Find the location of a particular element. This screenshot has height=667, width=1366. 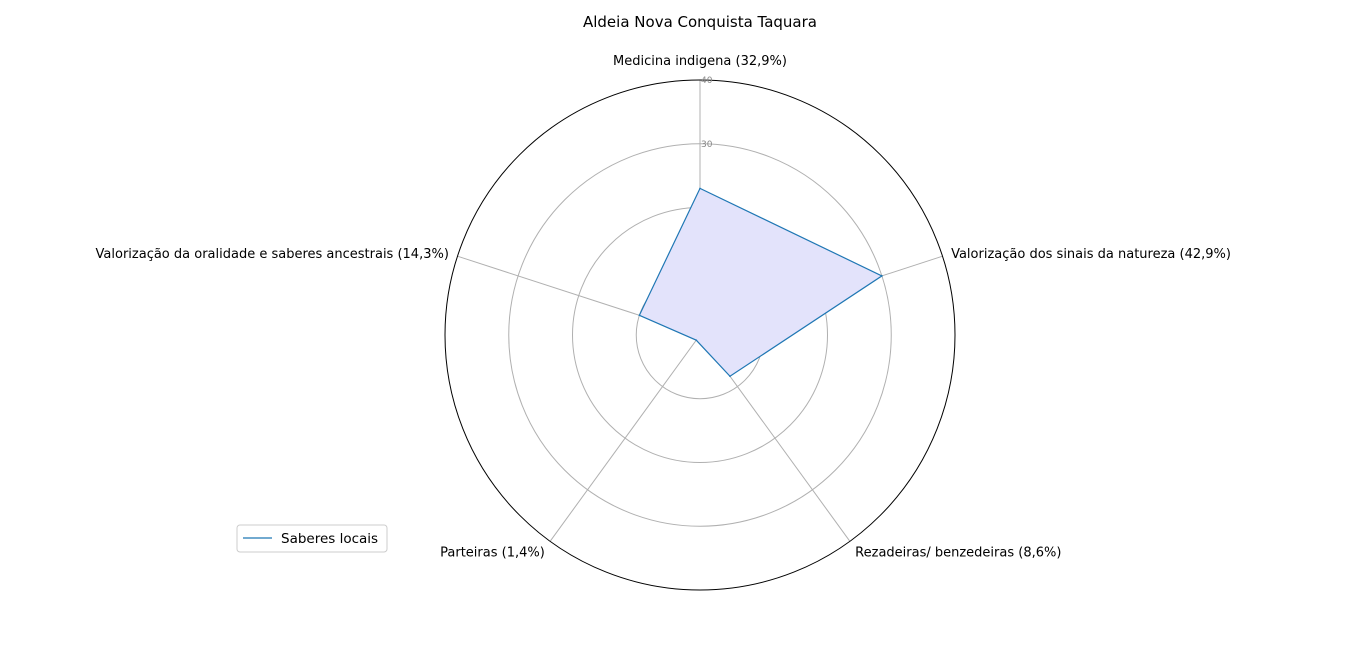

series-area-saberes-locais is located at coordinates (760, 282).